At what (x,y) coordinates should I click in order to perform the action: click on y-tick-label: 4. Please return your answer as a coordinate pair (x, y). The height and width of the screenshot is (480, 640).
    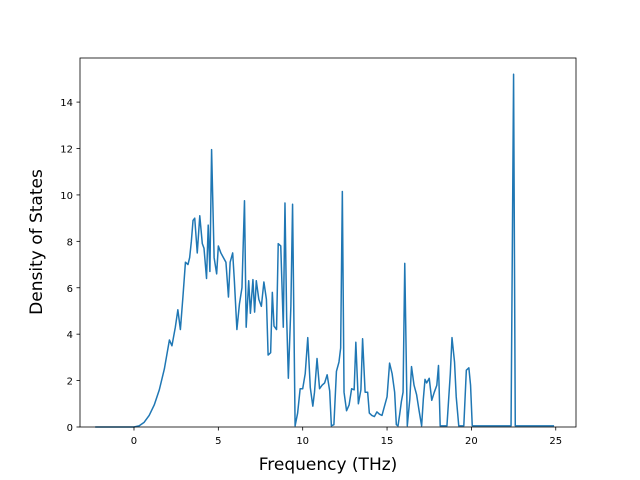
    Looking at the image, I should click on (70, 335).